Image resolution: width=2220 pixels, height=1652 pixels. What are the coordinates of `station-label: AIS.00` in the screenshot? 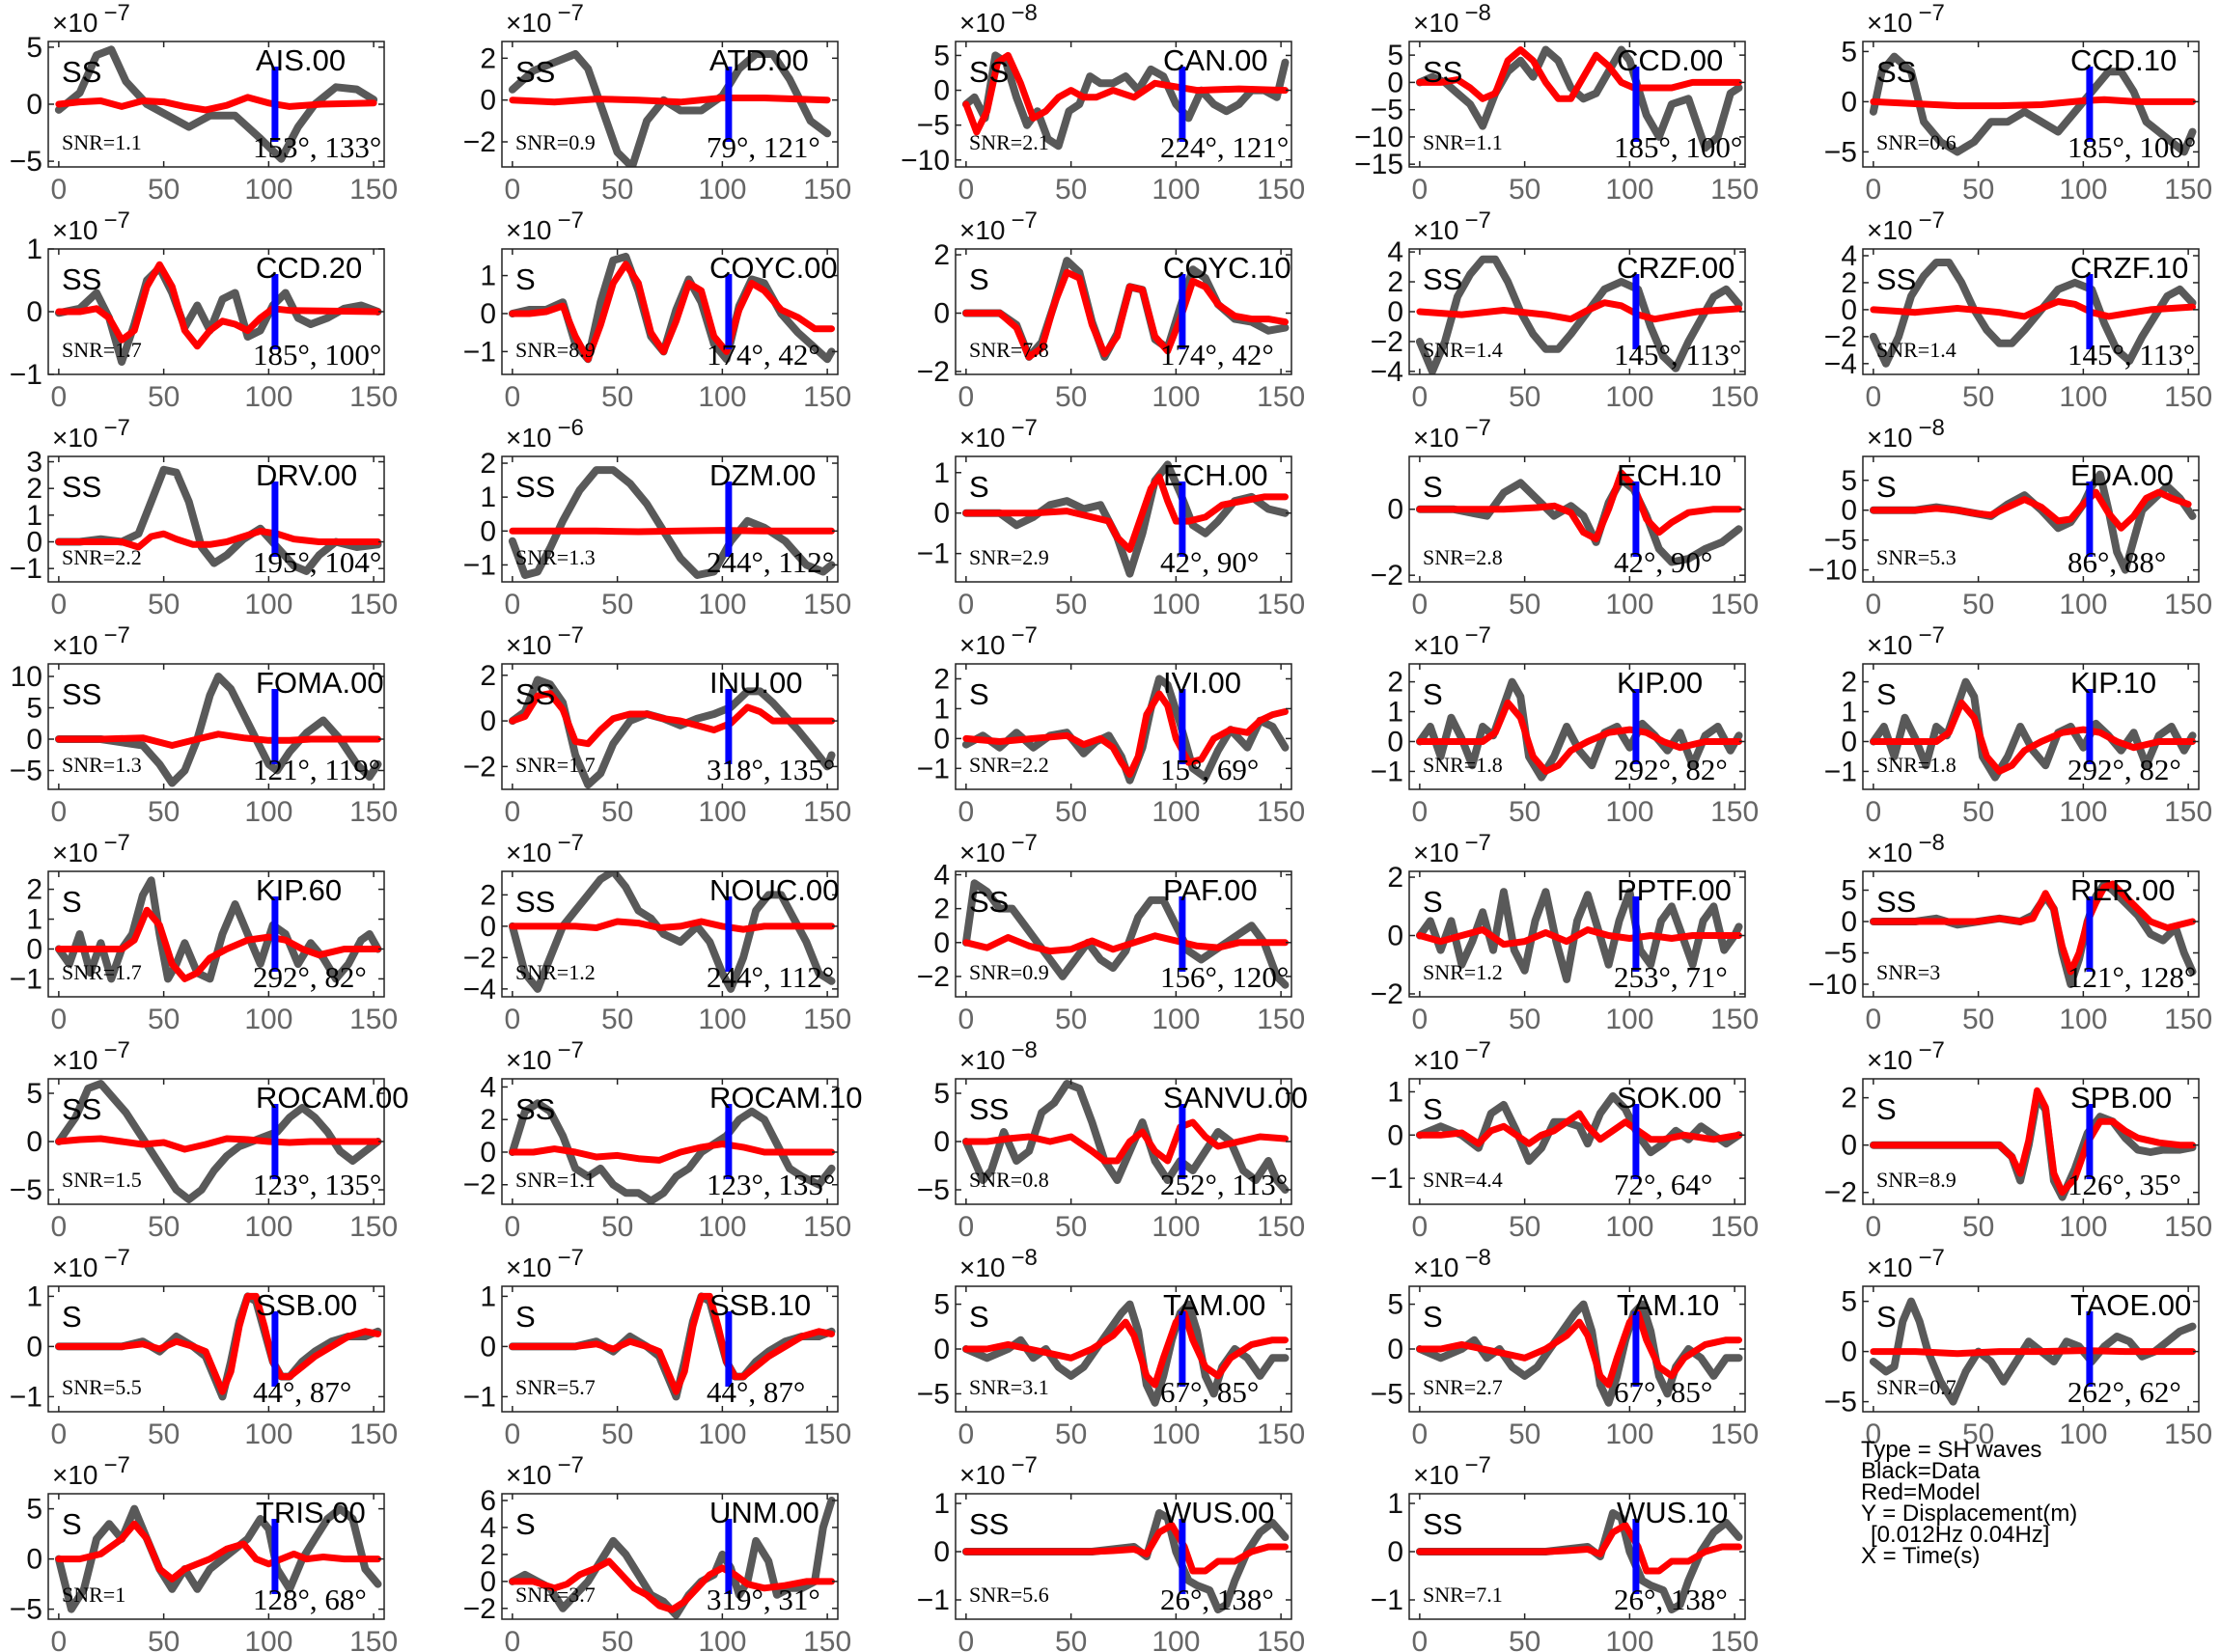 It's located at (301, 60).